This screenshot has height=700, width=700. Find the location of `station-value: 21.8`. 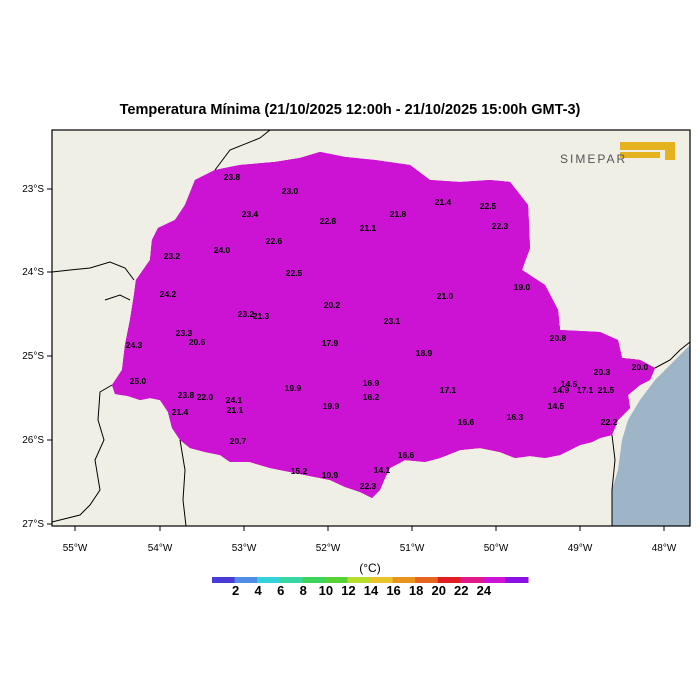

station-value: 21.8 is located at coordinates (398, 214).